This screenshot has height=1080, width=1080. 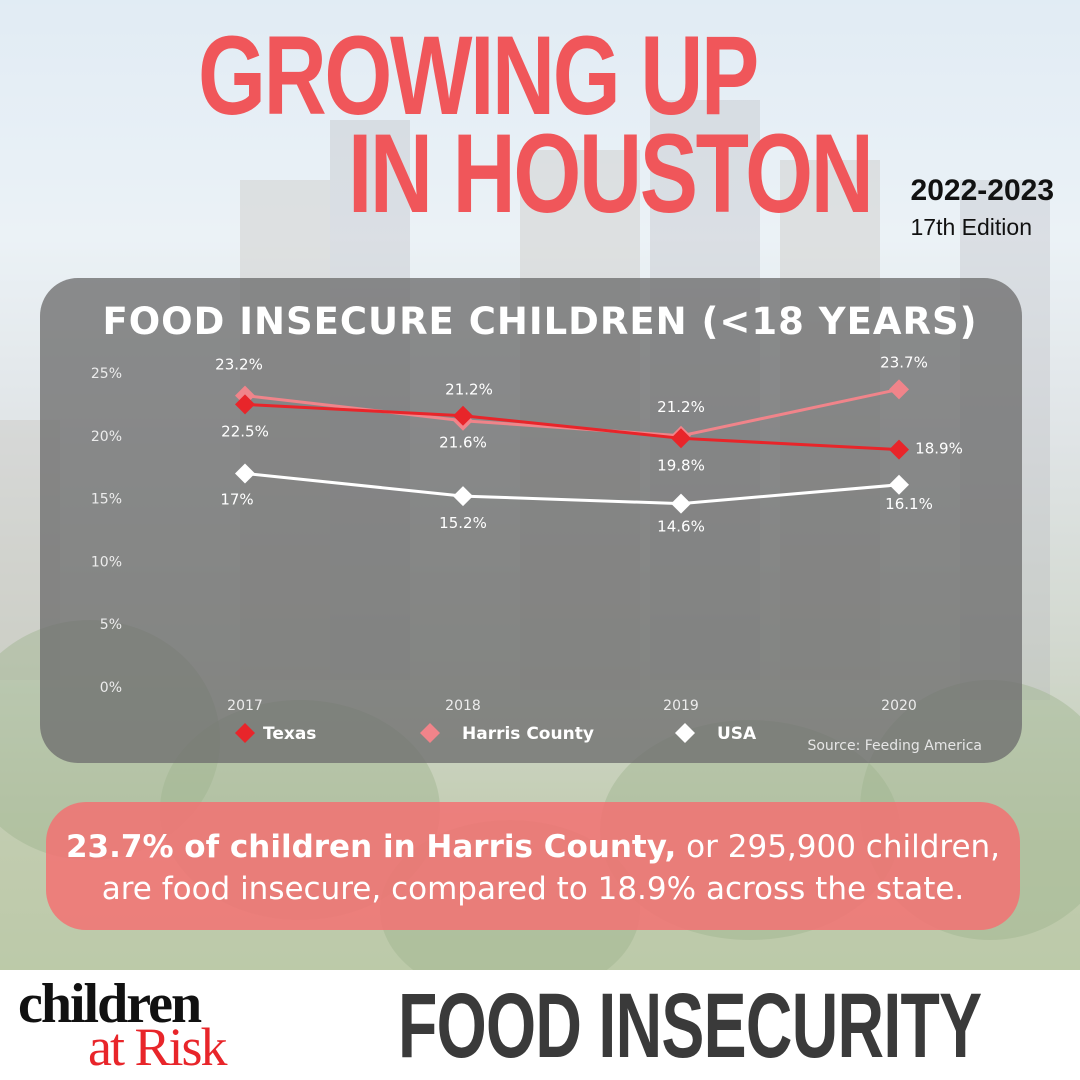 What do you see at coordinates (158, 1047) in the screenshot?
I see `logo-at-risk: at Risk` at bounding box center [158, 1047].